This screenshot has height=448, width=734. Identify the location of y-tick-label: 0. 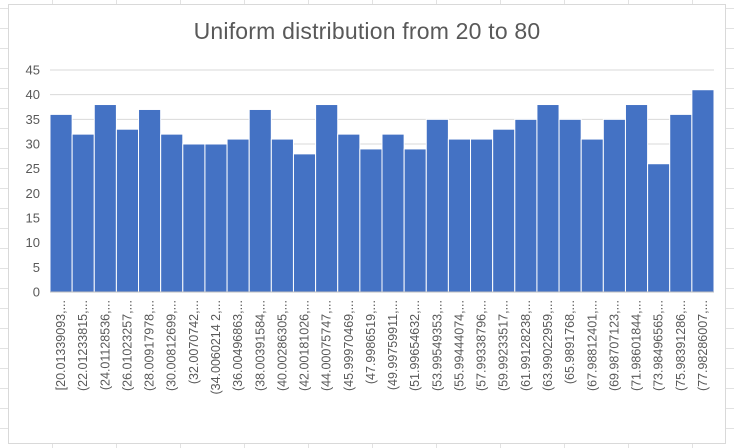
(36, 292).